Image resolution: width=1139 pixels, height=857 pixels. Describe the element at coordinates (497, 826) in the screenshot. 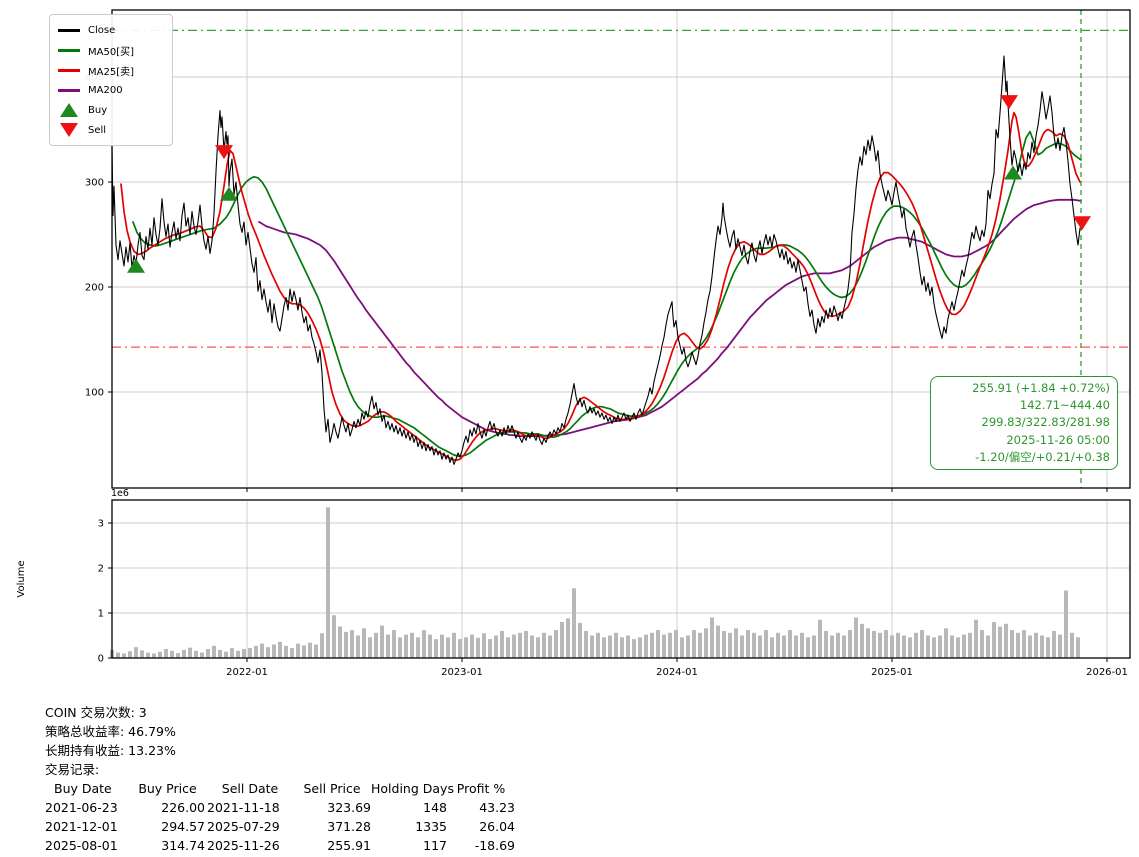

I see `trade-cell: 26.04` at that location.